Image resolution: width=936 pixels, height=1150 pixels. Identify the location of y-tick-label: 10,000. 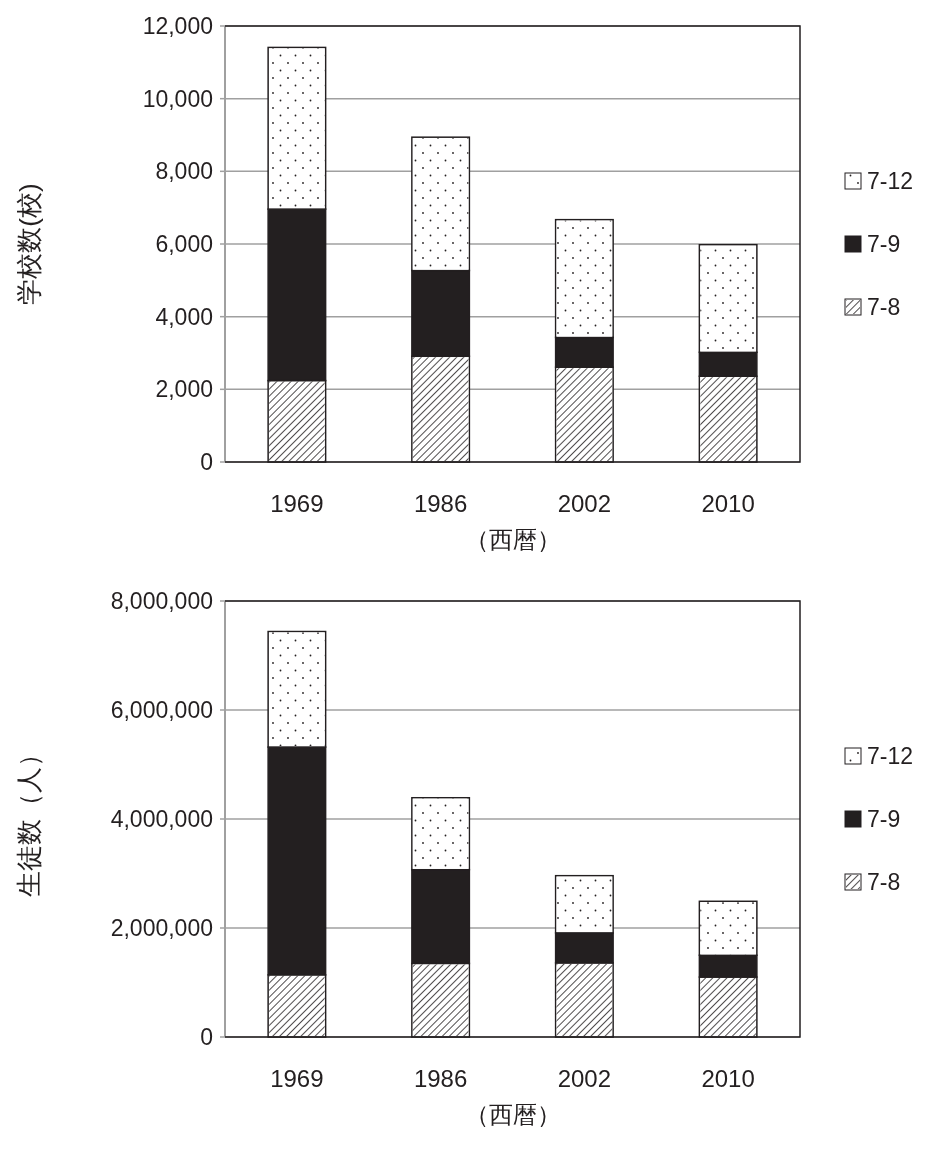
(177, 98).